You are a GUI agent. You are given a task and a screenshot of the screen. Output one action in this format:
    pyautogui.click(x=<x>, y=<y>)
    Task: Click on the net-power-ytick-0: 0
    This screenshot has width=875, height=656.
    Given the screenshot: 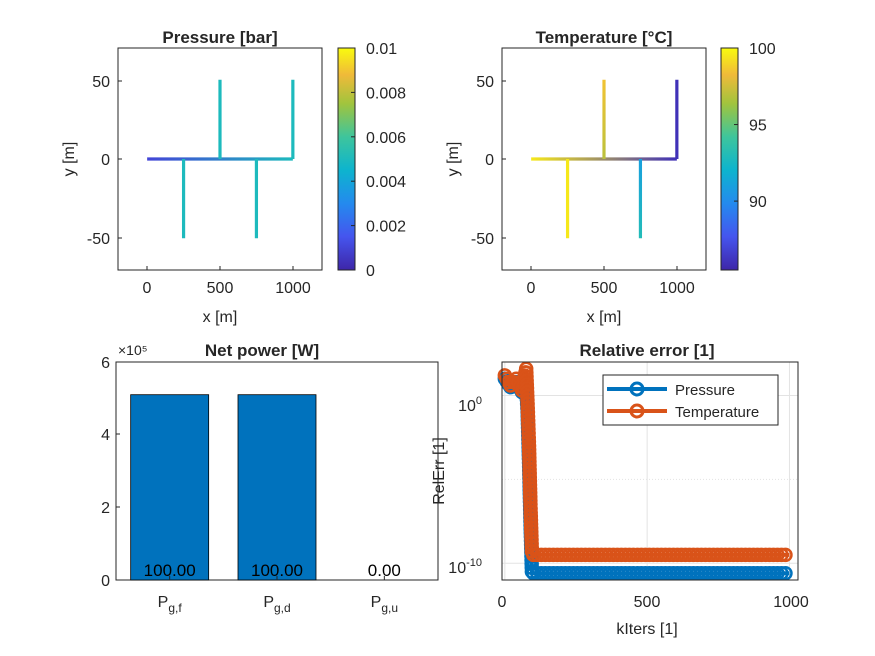 What is the action you would take?
    pyautogui.click(x=105, y=581)
    